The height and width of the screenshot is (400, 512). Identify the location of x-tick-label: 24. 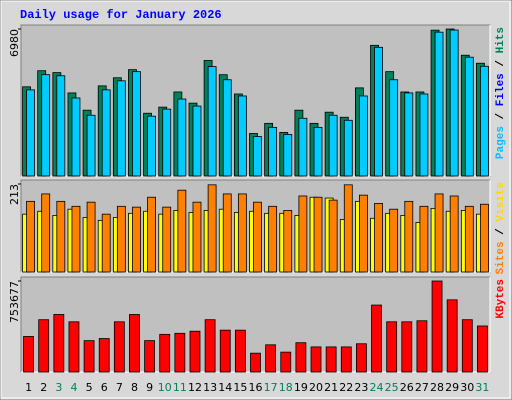
(377, 387).